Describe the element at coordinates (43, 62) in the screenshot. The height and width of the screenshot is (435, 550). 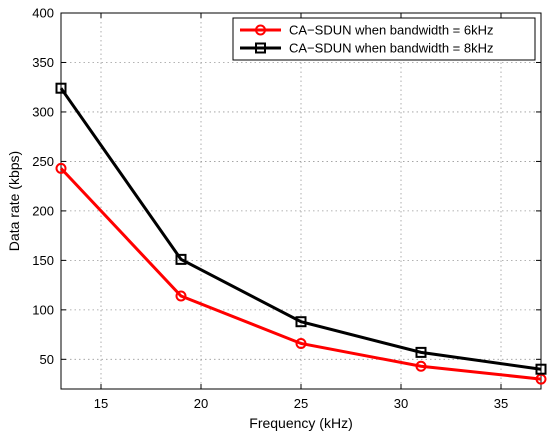
I see `y-tick-label: 350` at that location.